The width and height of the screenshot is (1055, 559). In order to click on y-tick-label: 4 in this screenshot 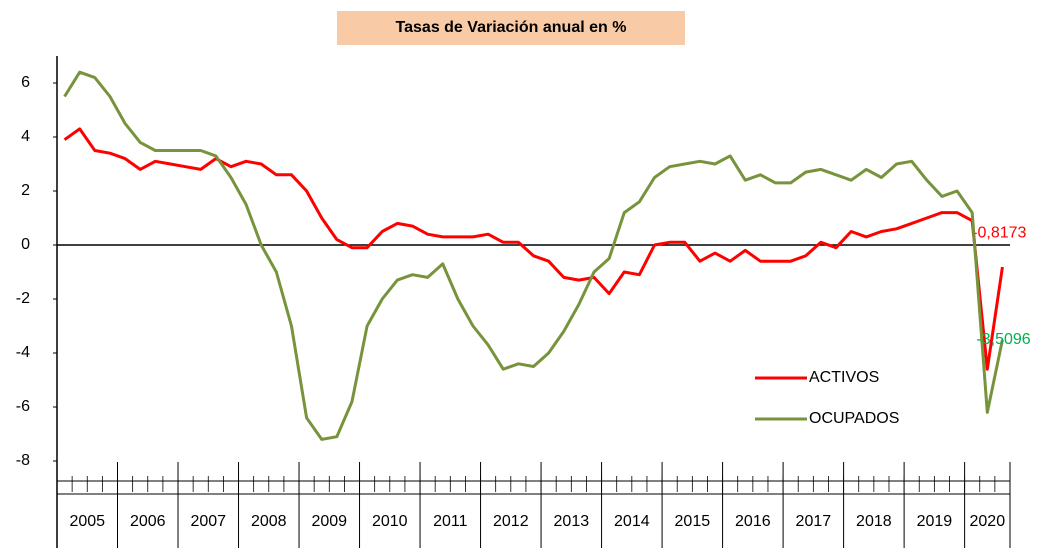, I will do `click(25, 136)`.